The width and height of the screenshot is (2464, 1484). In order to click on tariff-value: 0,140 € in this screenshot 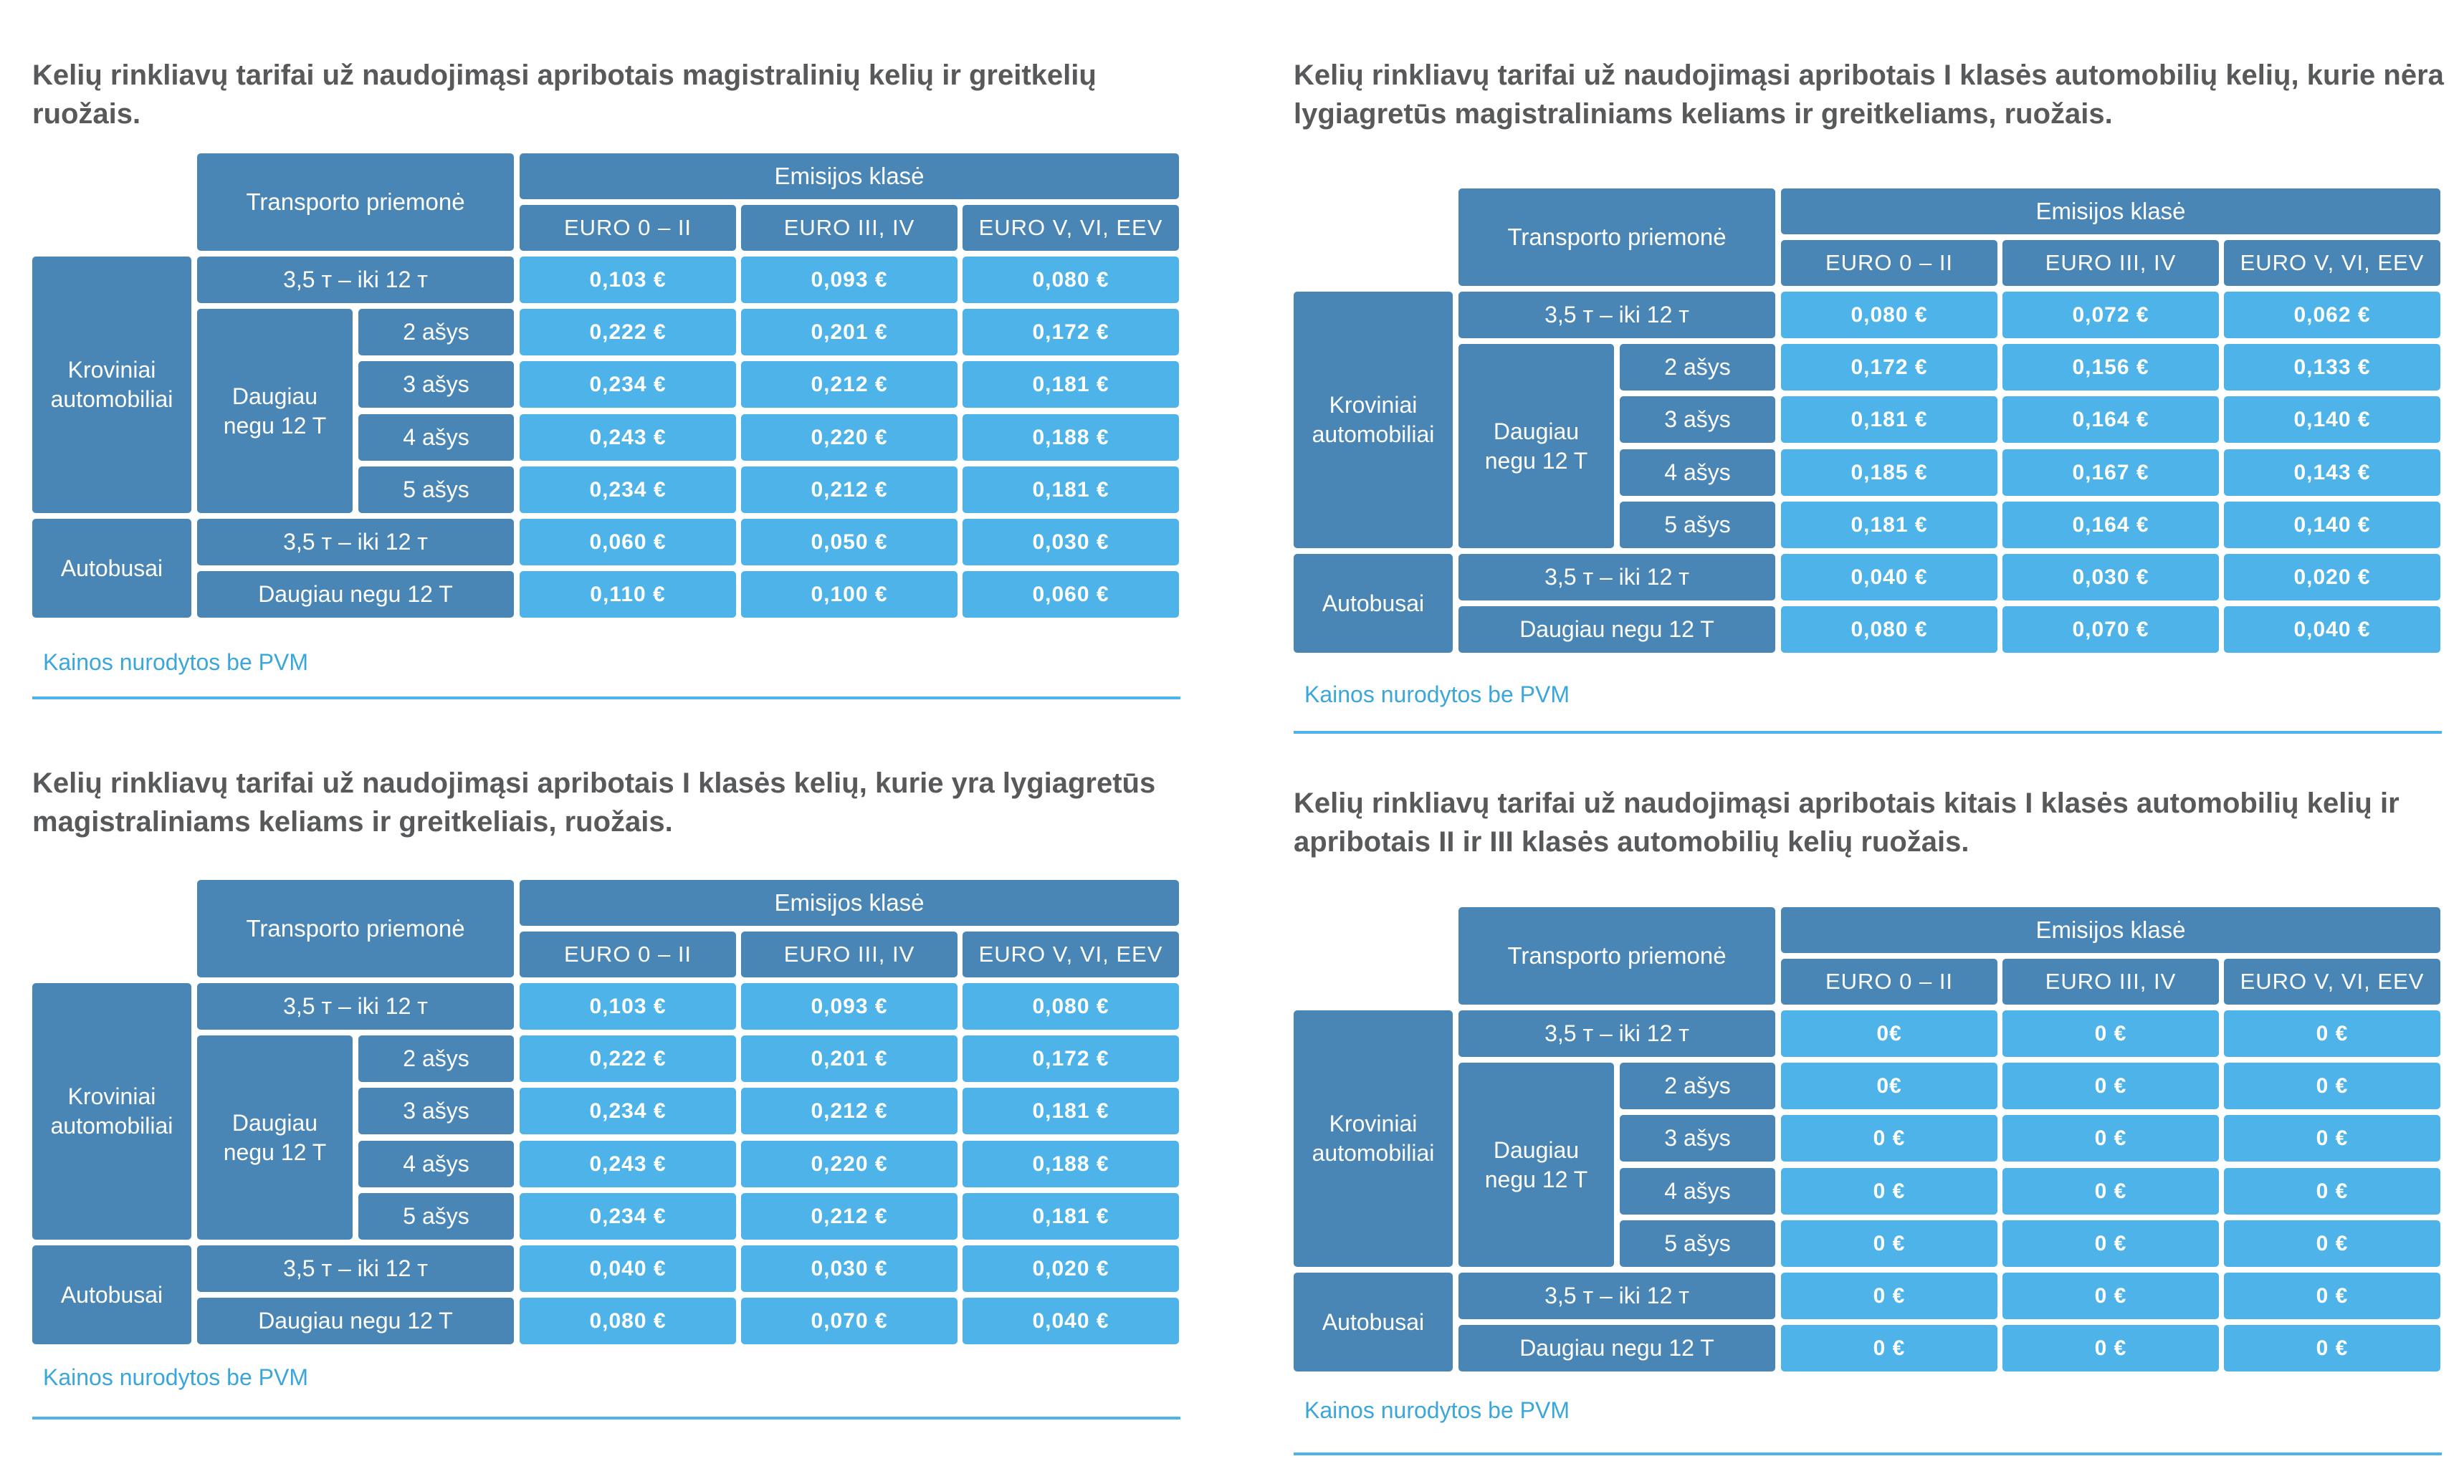, I will do `click(2332, 420)`.